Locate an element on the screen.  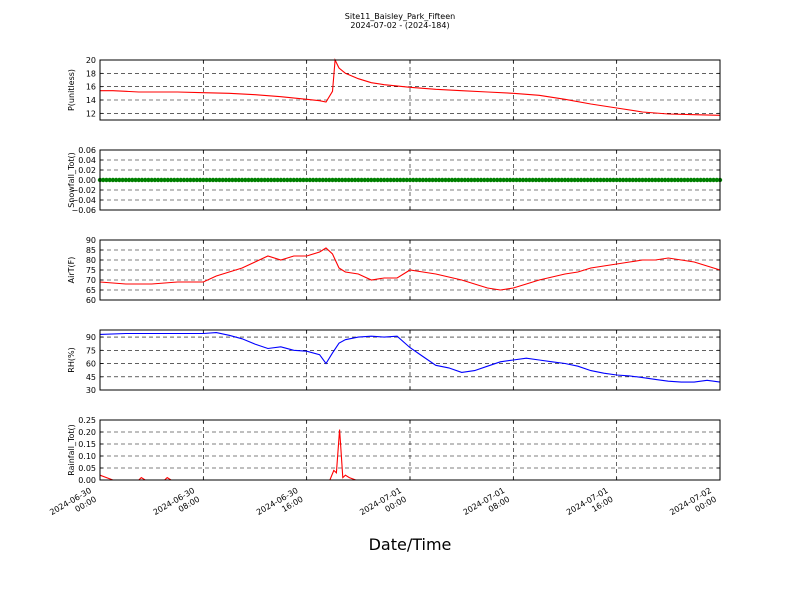
y-tick-label: 0.10 is located at coordinates (87, 456).